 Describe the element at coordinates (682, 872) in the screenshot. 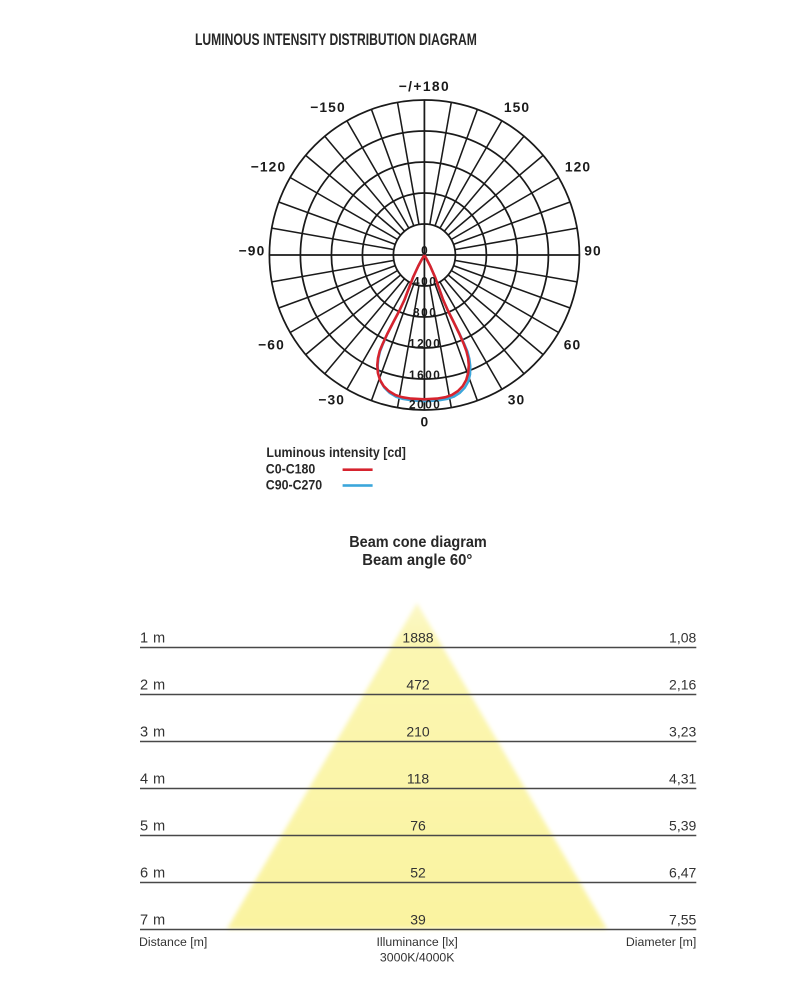

I see `svg-text: 6,47` at that location.